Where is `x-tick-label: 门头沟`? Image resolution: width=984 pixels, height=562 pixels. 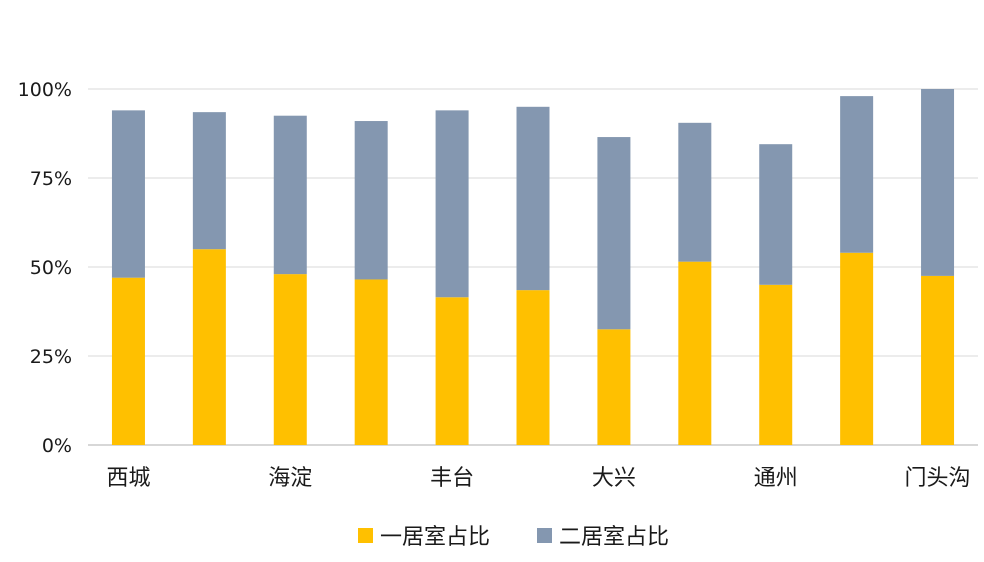 x-tick-label: 门头沟 is located at coordinates (938, 478).